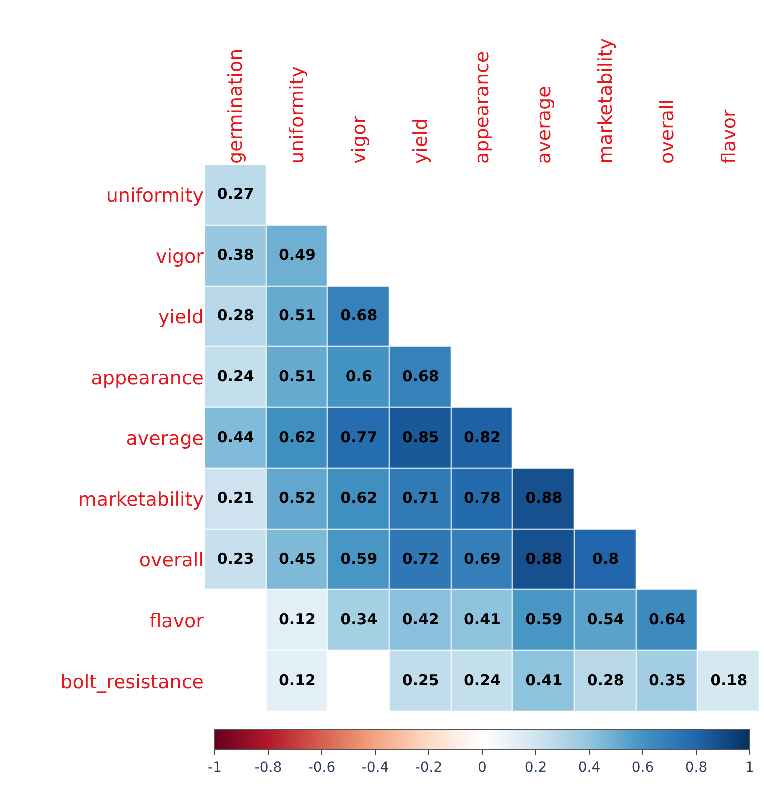 The height and width of the screenshot is (791, 764). I want to click on color-bar-label: -0.4, so click(376, 768).